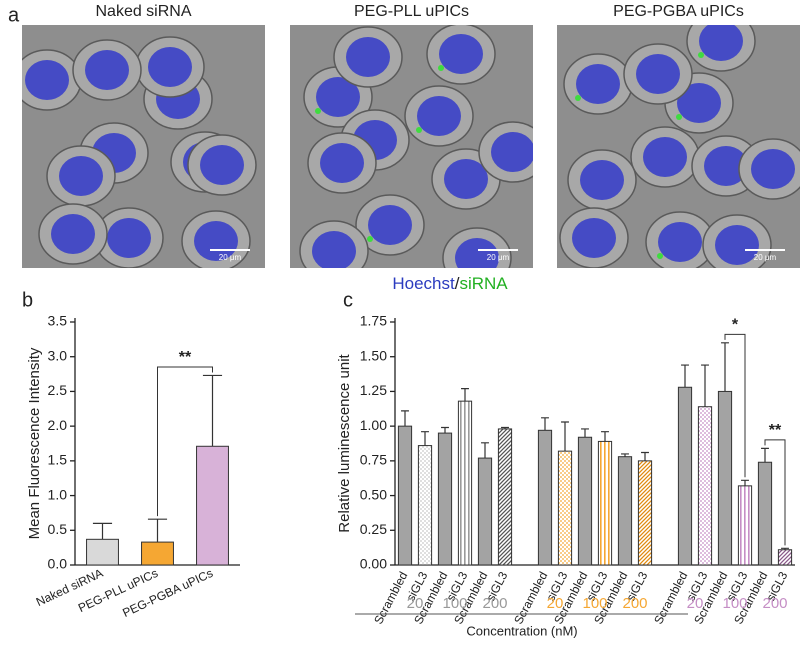 This screenshot has width=800, height=669. Describe the element at coordinates (58, 529) in the screenshot. I see `y-tick-label: 0.5` at that location.